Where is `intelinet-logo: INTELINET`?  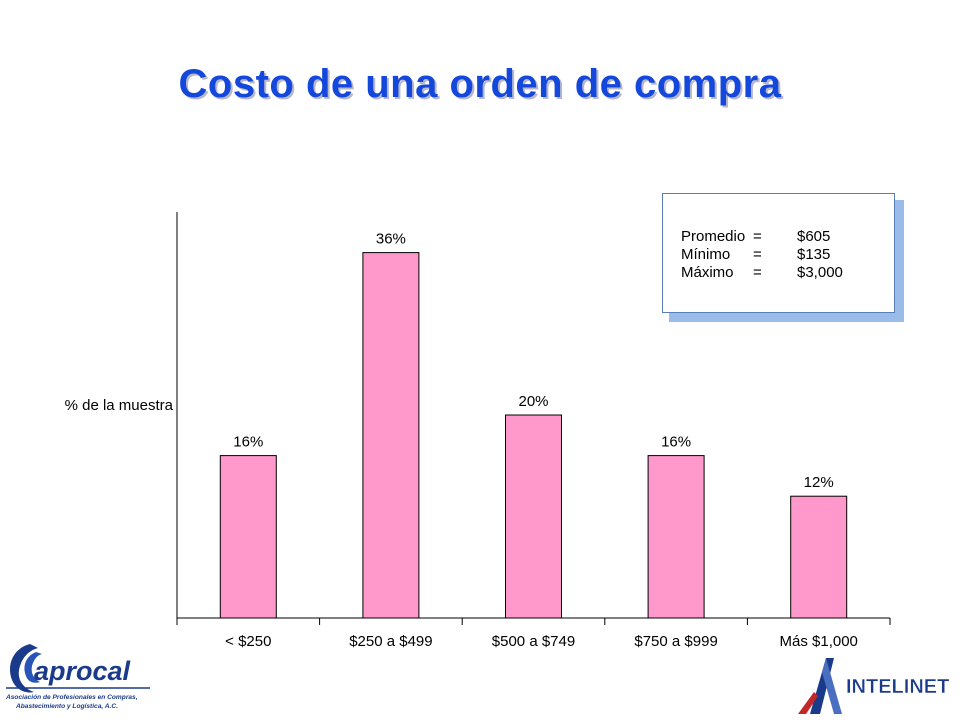
intelinet-logo: INTELINET is located at coordinates (874, 686).